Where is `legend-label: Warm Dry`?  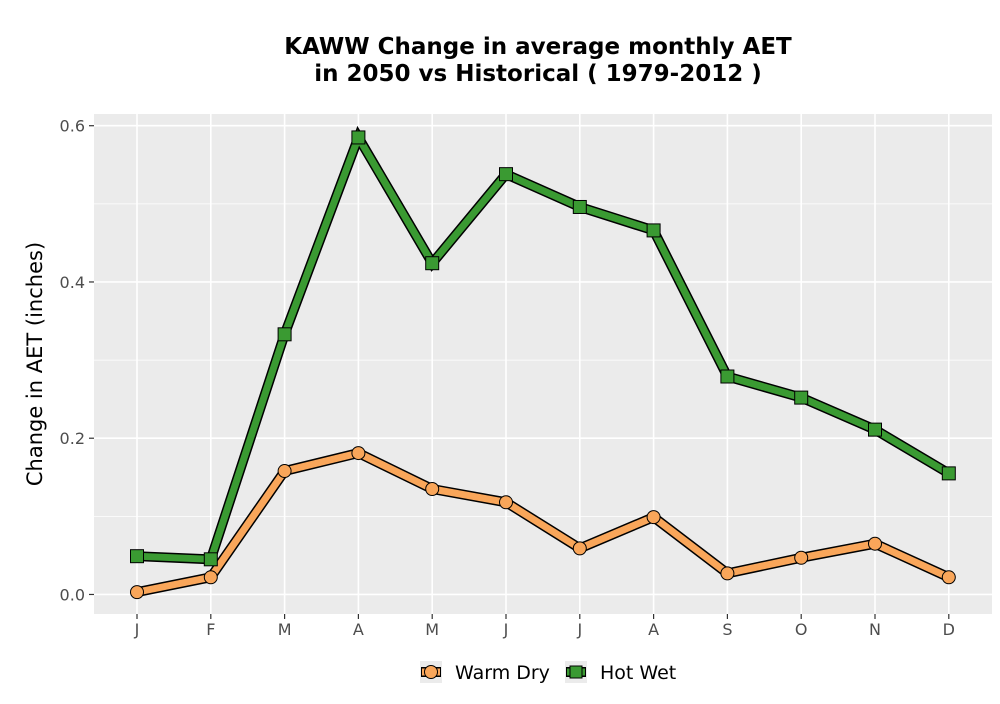 legend-label: Warm Dry is located at coordinates (502, 673).